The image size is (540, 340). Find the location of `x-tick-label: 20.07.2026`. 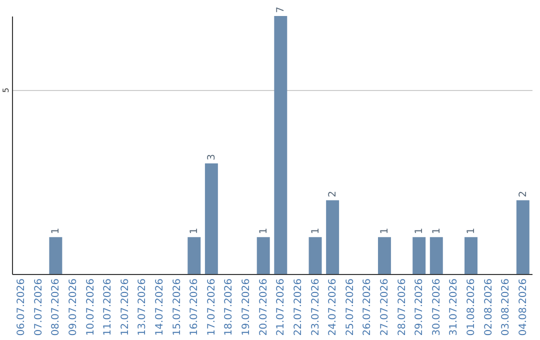

x-tick-label: 20.07.2026 is located at coordinates (264, 307).